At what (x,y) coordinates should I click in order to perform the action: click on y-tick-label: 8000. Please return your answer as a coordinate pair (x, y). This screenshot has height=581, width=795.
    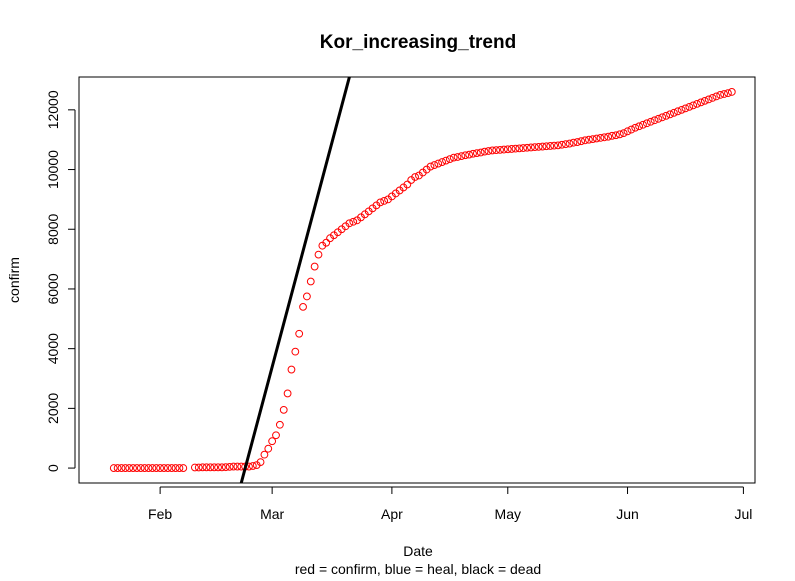
    Looking at the image, I should click on (53, 228).